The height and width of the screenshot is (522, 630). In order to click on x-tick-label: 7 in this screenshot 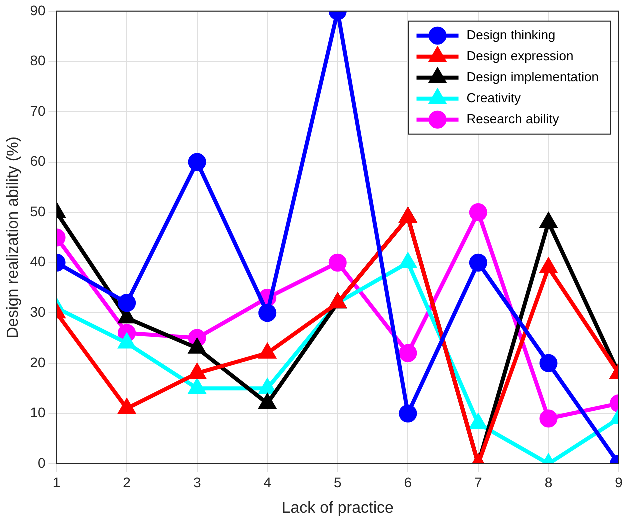, I will do `click(478, 482)`.